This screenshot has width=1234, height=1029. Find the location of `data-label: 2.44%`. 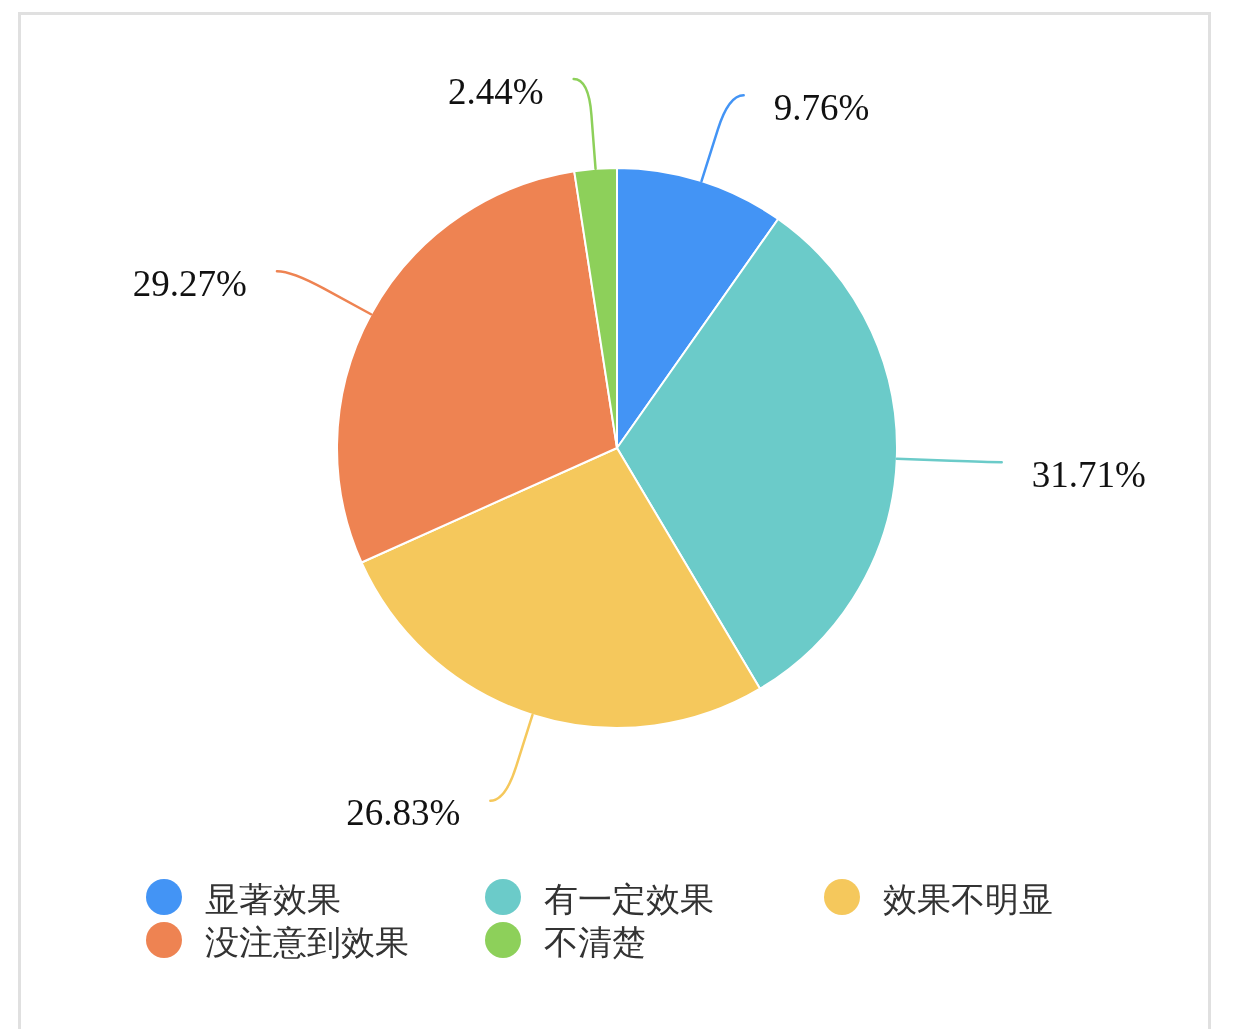

data-label: 2.44% is located at coordinates (496, 91).